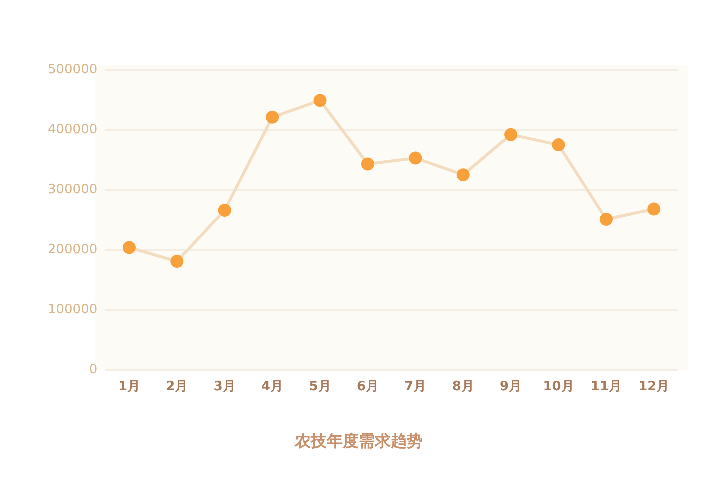  Describe the element at coordinates (73, 130) in the screenshot. I see `y-tick-label: 400000` at that location.